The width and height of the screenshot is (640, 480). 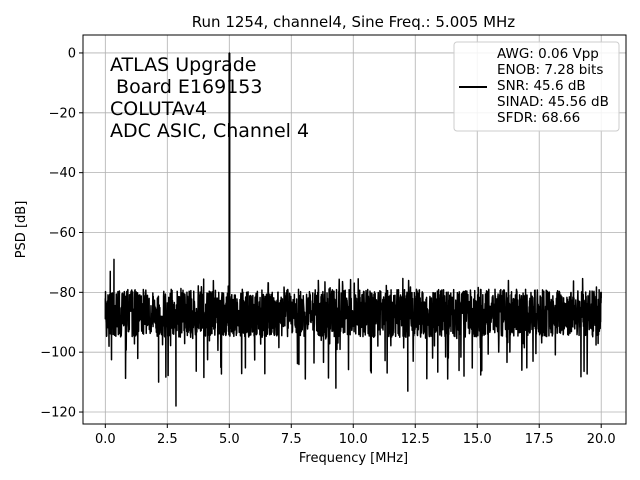 I want to click on y-tick-label: −100, so click(x=58, y=353).